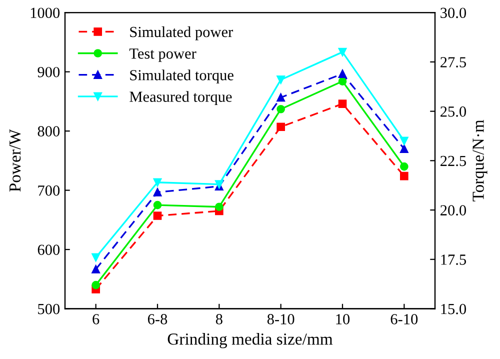  What do you see at coordinates (49, 249) in the screenshot?
I see `y-tick-label: 600` at bounding box center [49, 249].